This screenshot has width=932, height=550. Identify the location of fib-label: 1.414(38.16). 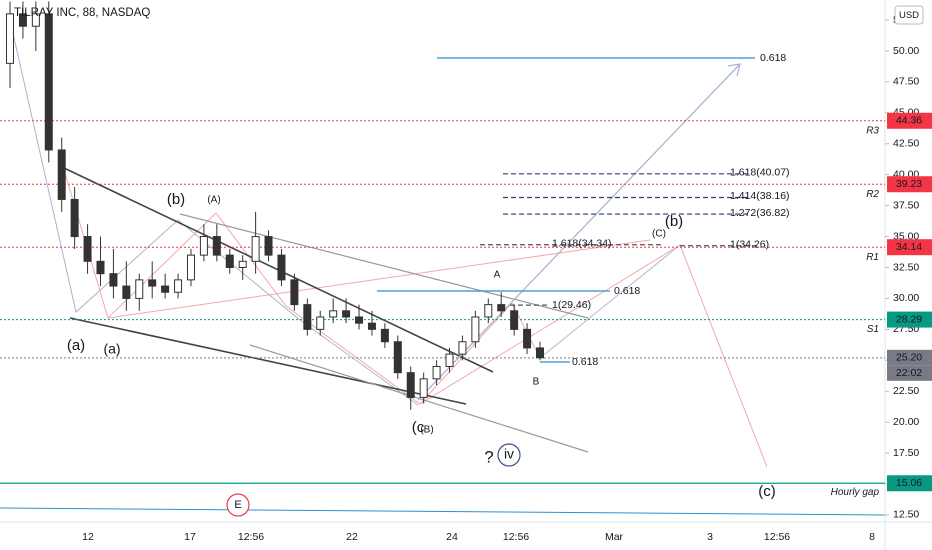
(760, 196).